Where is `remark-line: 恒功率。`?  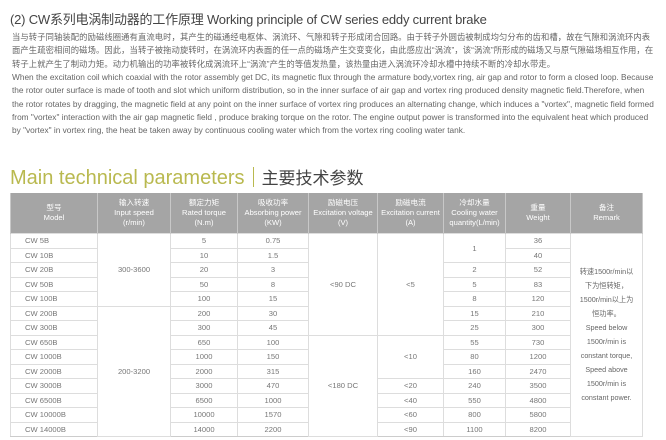 remark-line: 恒功率。 is located at coordinates (606, 313).